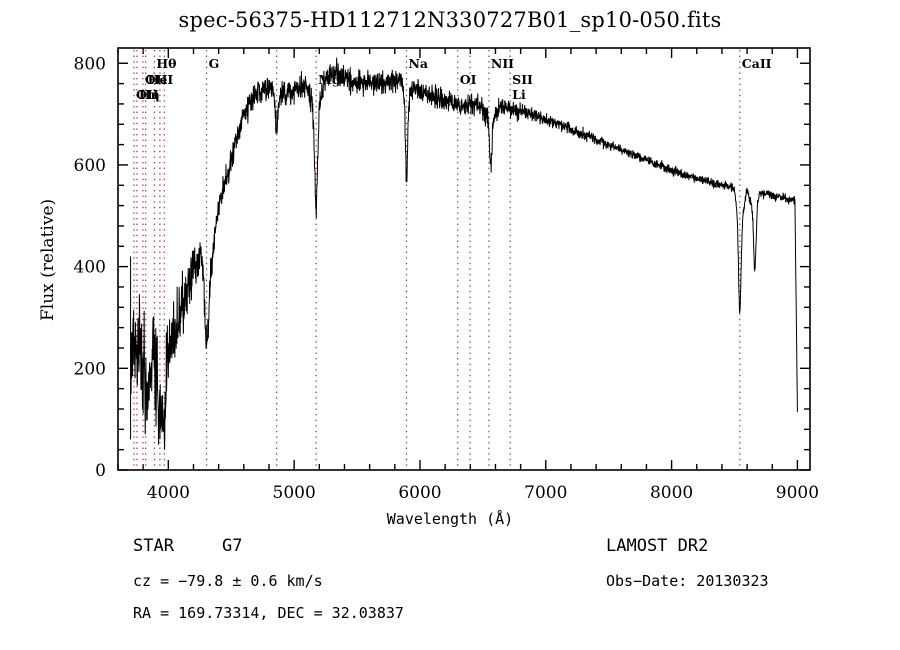 Image resolution: width=900 pixels, height=650 pixels. I want to click on line-label-na: Na, so click(418, 63).